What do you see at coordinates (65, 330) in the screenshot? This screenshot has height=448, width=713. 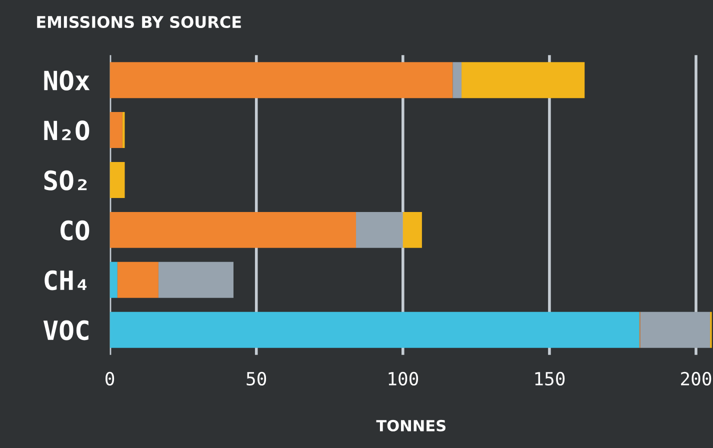 I see `y-tick-label: VOC` at bounding box center [65, 330].